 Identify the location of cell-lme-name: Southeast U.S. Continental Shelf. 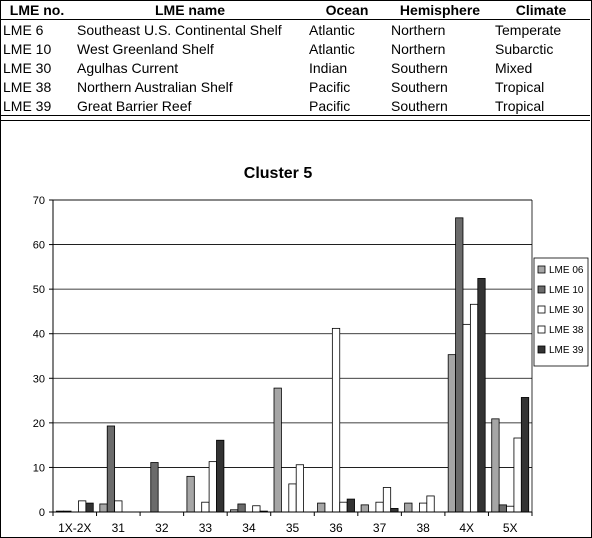
(179, 29).